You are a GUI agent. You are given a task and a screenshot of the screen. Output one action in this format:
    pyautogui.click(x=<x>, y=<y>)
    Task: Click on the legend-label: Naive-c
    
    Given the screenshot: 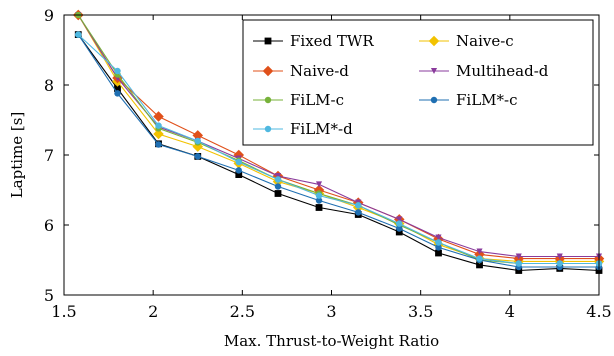 What is the action you would take?
    pyautogui.click(x=485, y=41)
    